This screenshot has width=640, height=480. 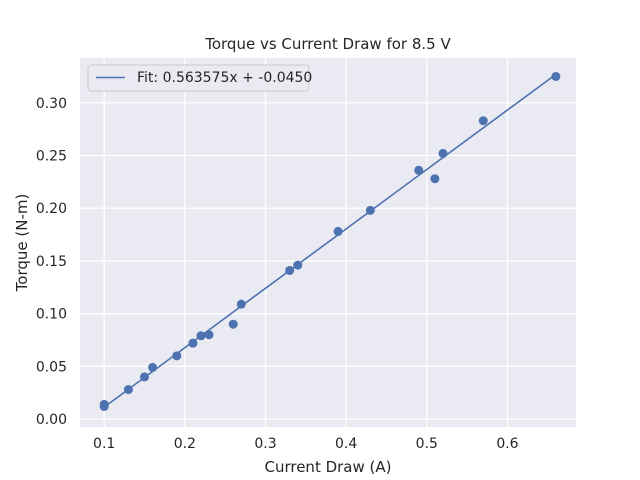 I want to click on legend: Fit: 0.563575x + -0.0450, so click(x=199, y=78).